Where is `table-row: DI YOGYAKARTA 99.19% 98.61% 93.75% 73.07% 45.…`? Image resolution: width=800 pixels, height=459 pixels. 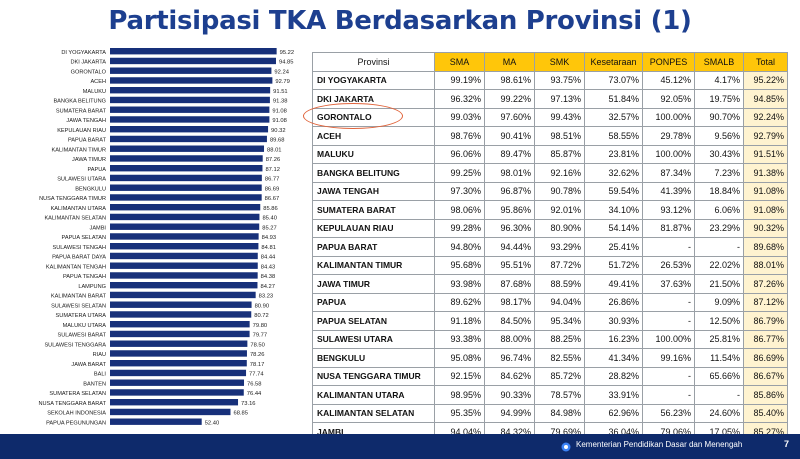 table-row: DI YOGYAKARTA 99.19% 98.61% 93.75% 73.07% 45.… is located at coordinates (550, 80).